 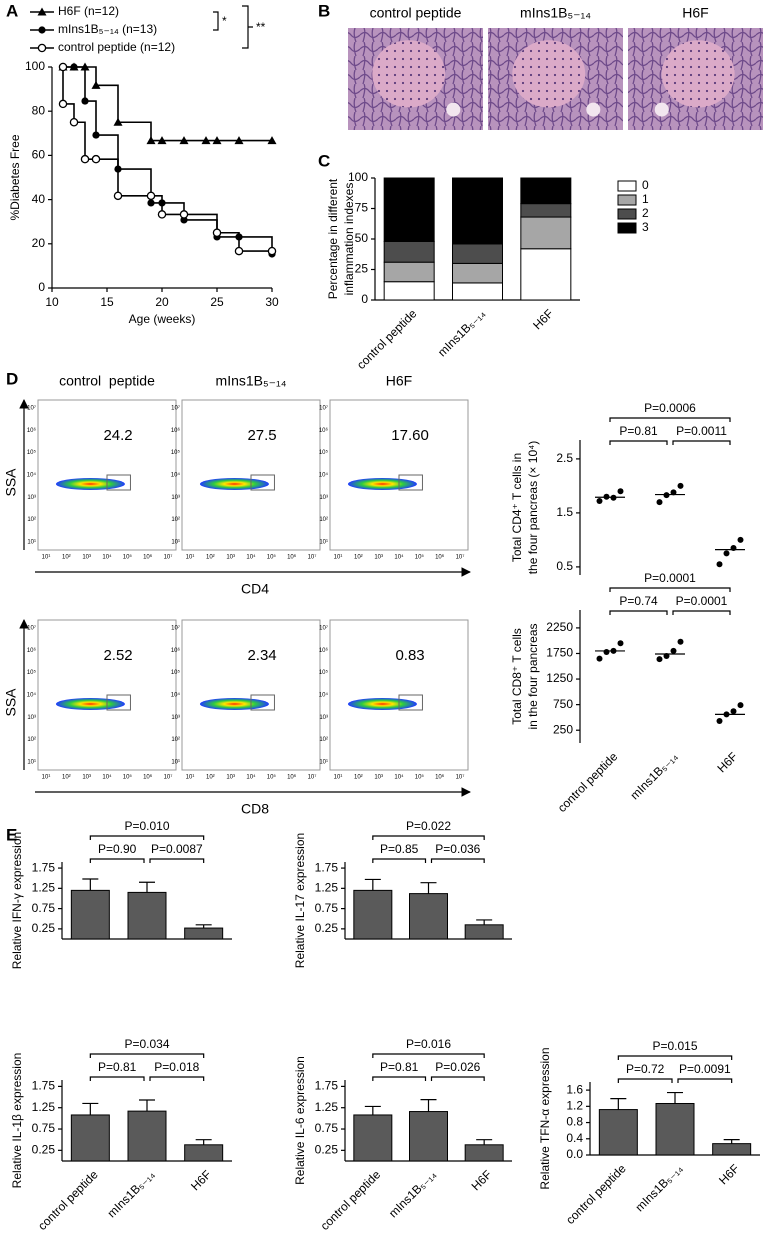 What do you see at coordinates (217, 302) in the screenshot?
I see `x-tick-label: 25` at bounding box center [217, 302].